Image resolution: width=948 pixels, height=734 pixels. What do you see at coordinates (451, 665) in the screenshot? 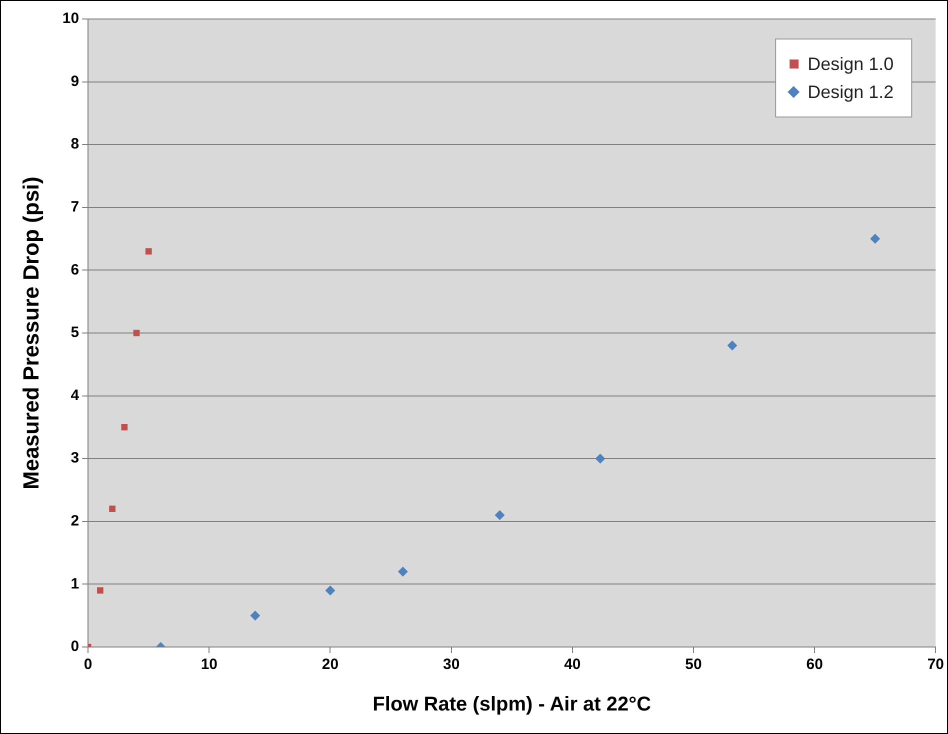
I see `x-tick-label: 30` at bounding box center [451, 665].